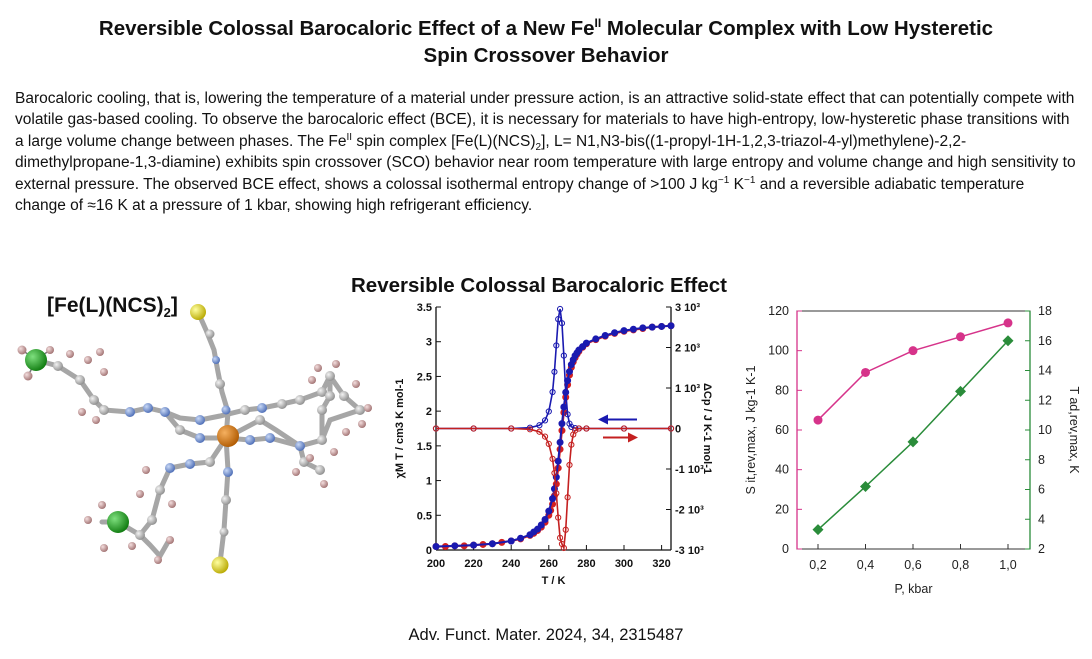 This screenshot has width=1092, height=659. I want to click on graphical-abstract-title: Reversible Colossal Barocaloric Effect, so click(539, 285).